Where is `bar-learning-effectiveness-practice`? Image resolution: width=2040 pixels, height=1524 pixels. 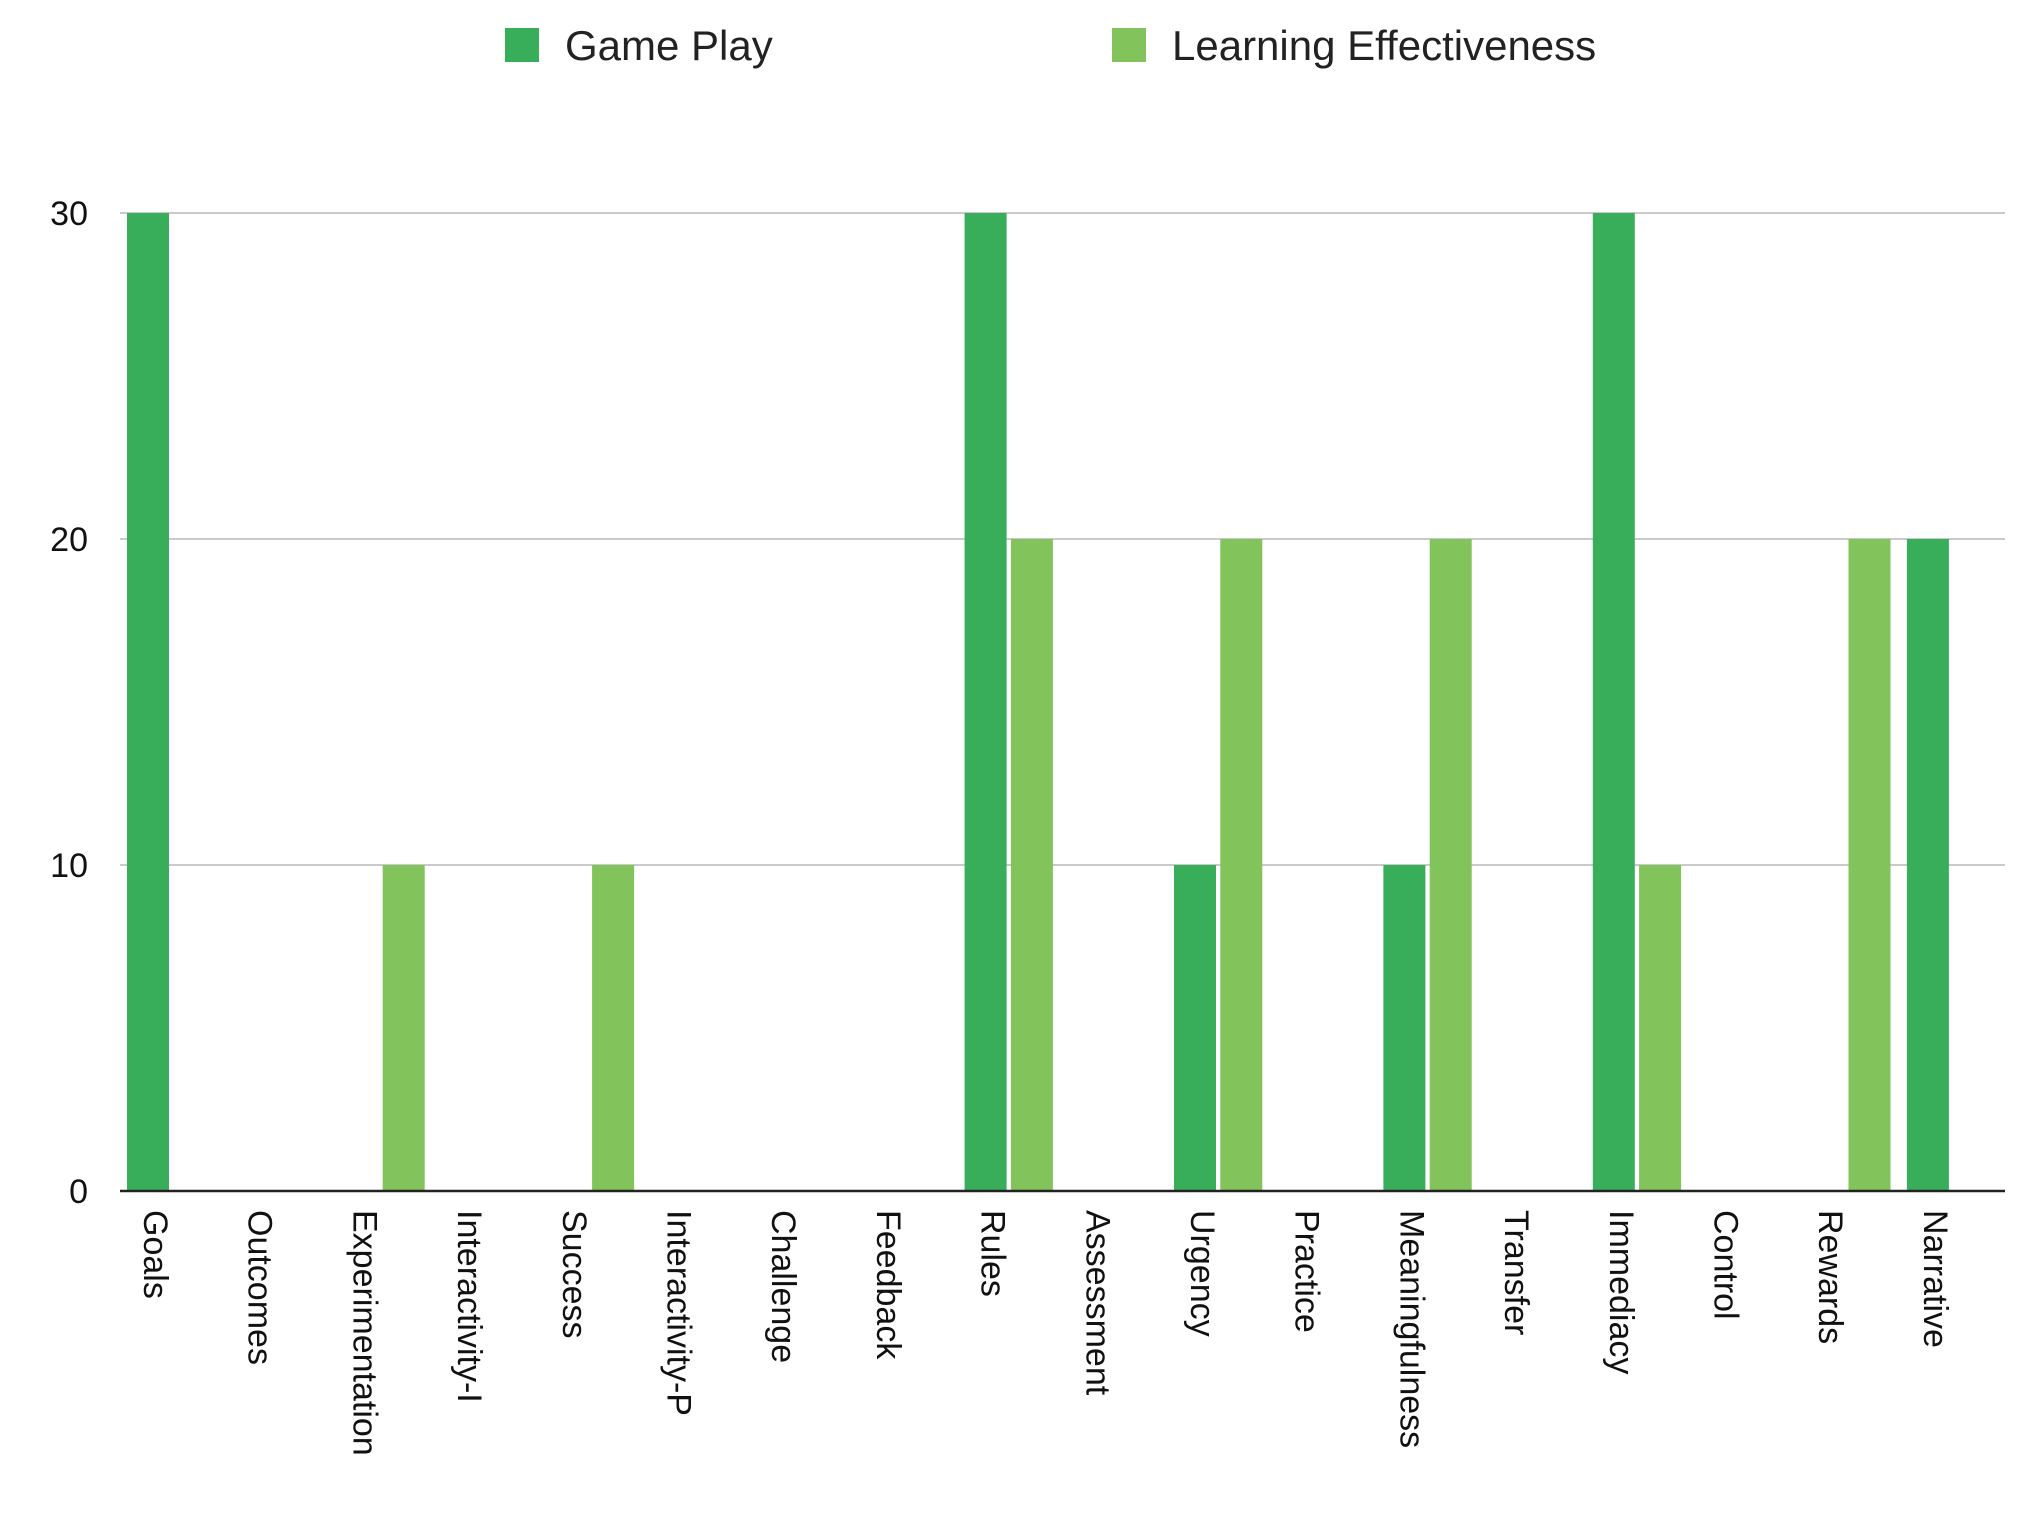 bar-learning-effectiveness-practice is located at coordinates (1450, 865).